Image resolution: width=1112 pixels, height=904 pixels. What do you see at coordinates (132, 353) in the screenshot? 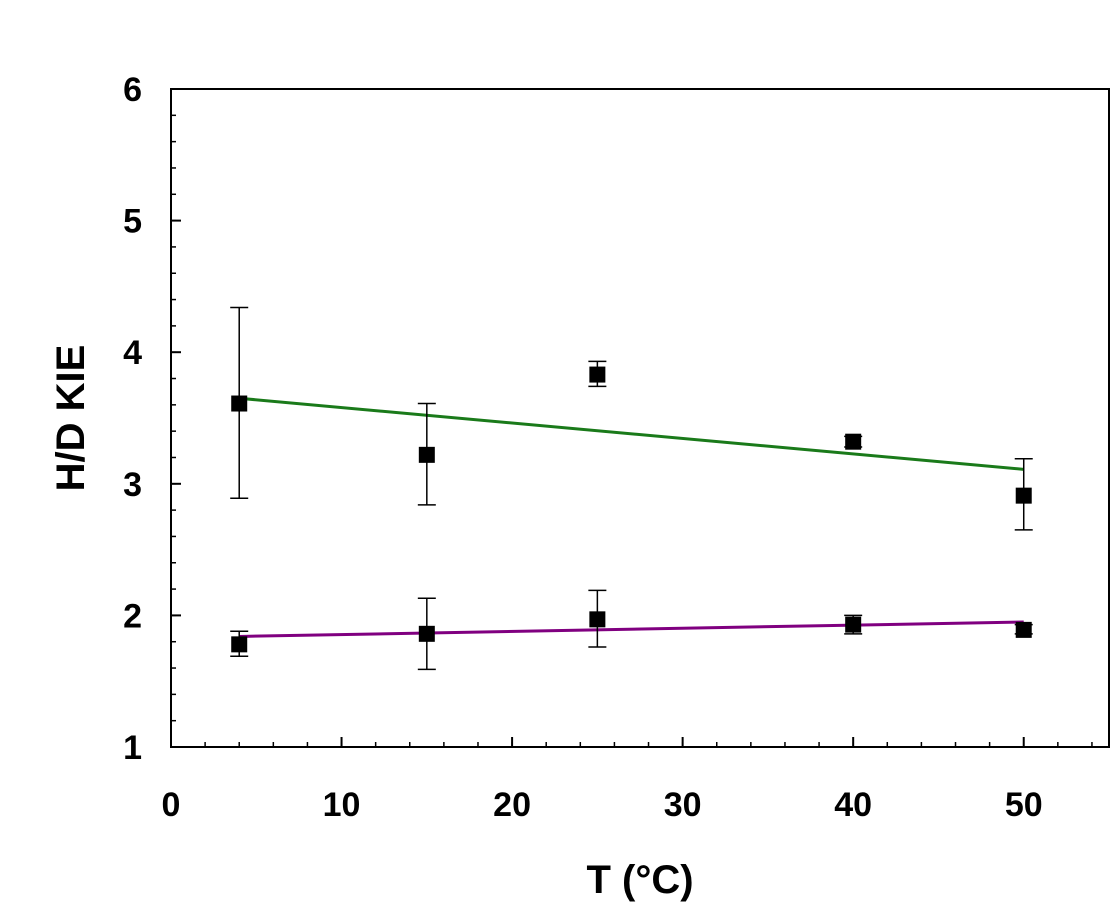
I see `y-tick-label: 4` at bounding box center [132, 353].